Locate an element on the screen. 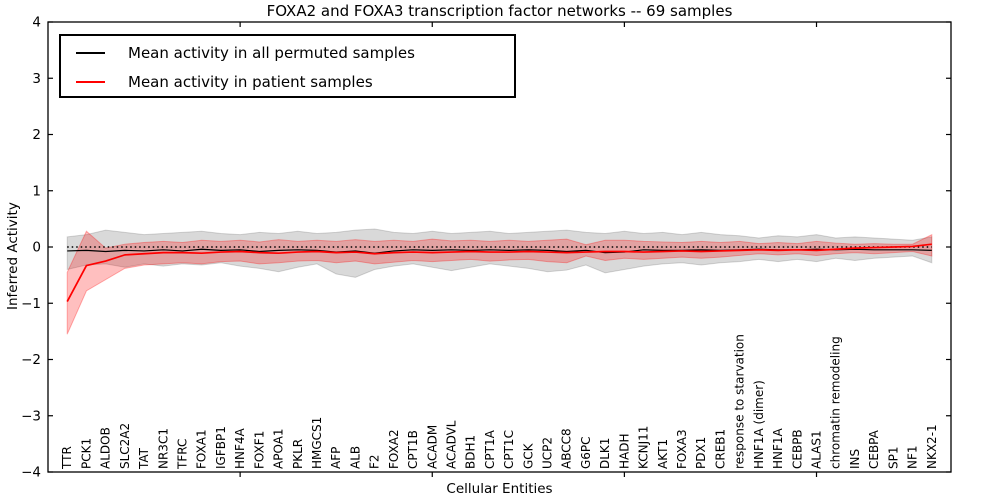 This screenshot has height=500, width=1000. x-tick-label: HNF1A (dimer) is located at coordinates (759, 424).